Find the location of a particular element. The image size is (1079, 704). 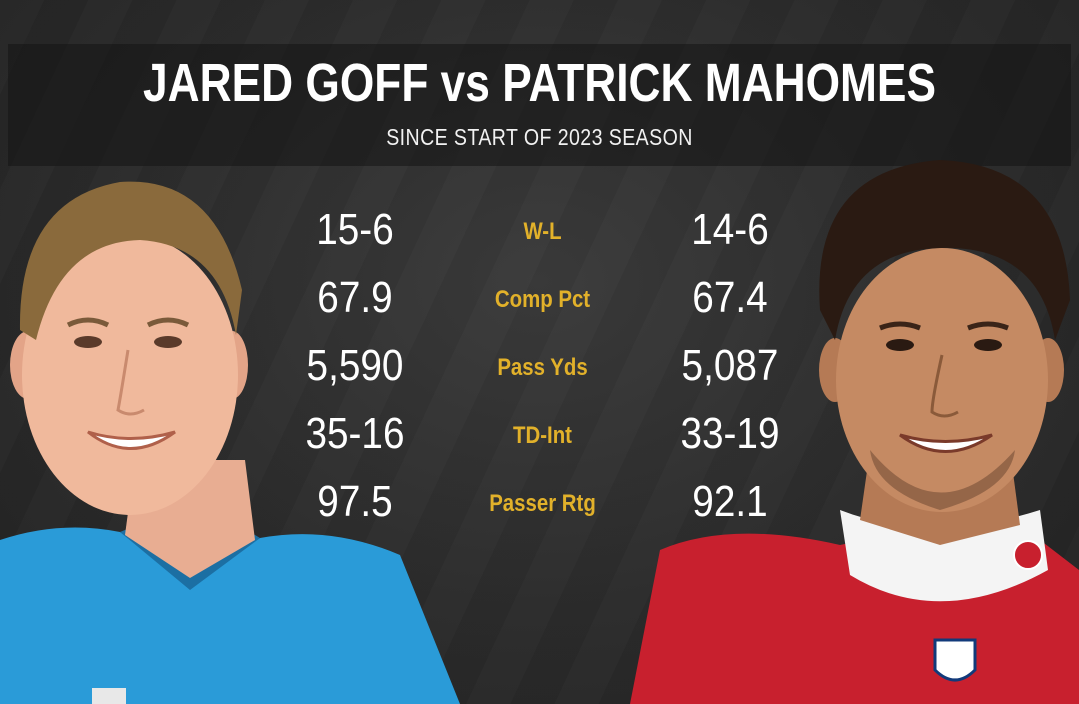

stat-label: Pass Yds is located at coordinates (542, 367).